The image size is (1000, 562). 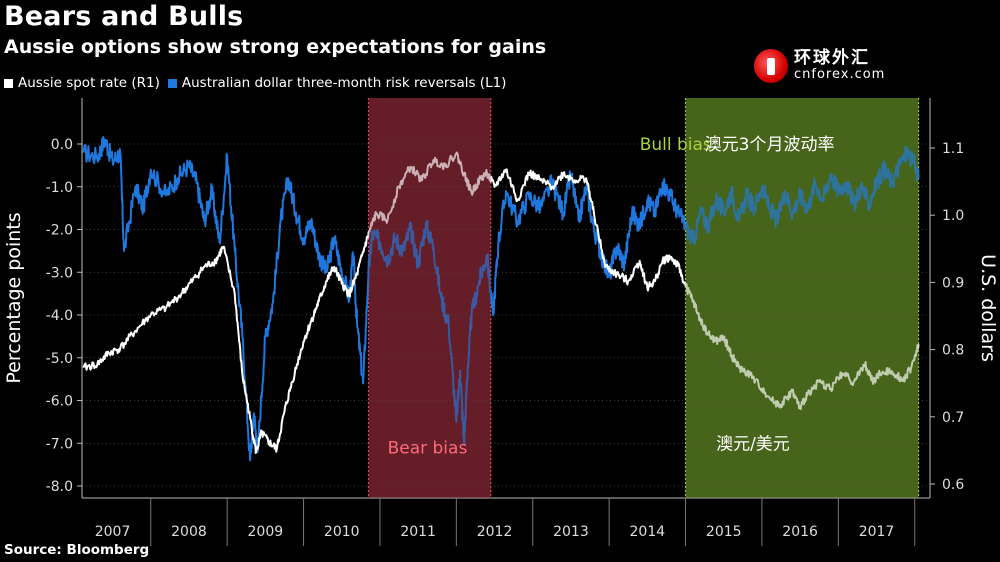 I want to click on annotation-0: Bear bias, so click(x=428, y=449).